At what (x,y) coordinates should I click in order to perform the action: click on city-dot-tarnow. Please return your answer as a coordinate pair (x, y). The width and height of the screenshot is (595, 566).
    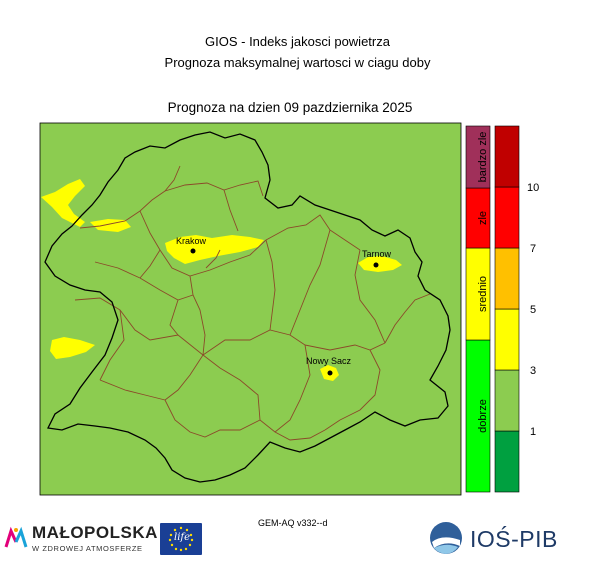
    Looking at the image, I should click on (376, 265).